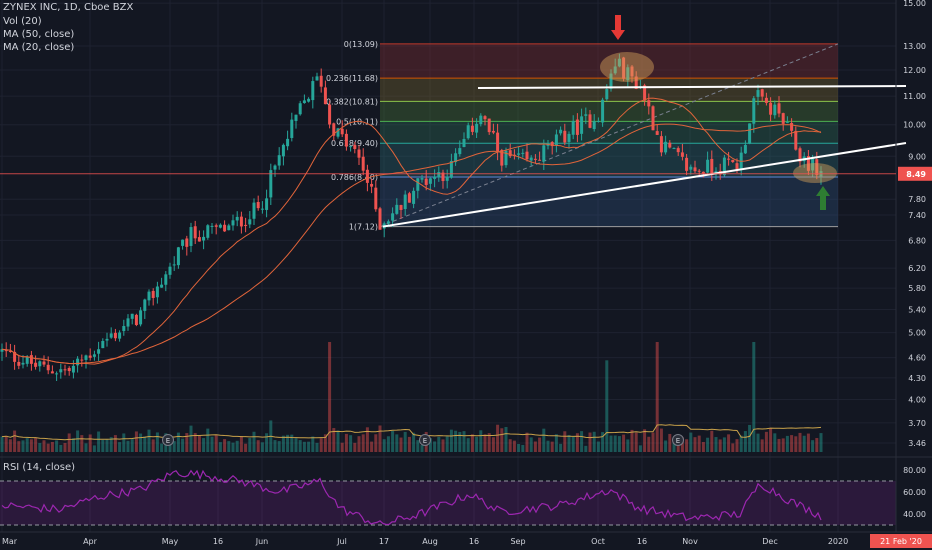  What do you see at coordinates (39, 47) in the screenshot?
I see `ma20-indicator-label: MA (20, close)` at bounding box center [39, 47].